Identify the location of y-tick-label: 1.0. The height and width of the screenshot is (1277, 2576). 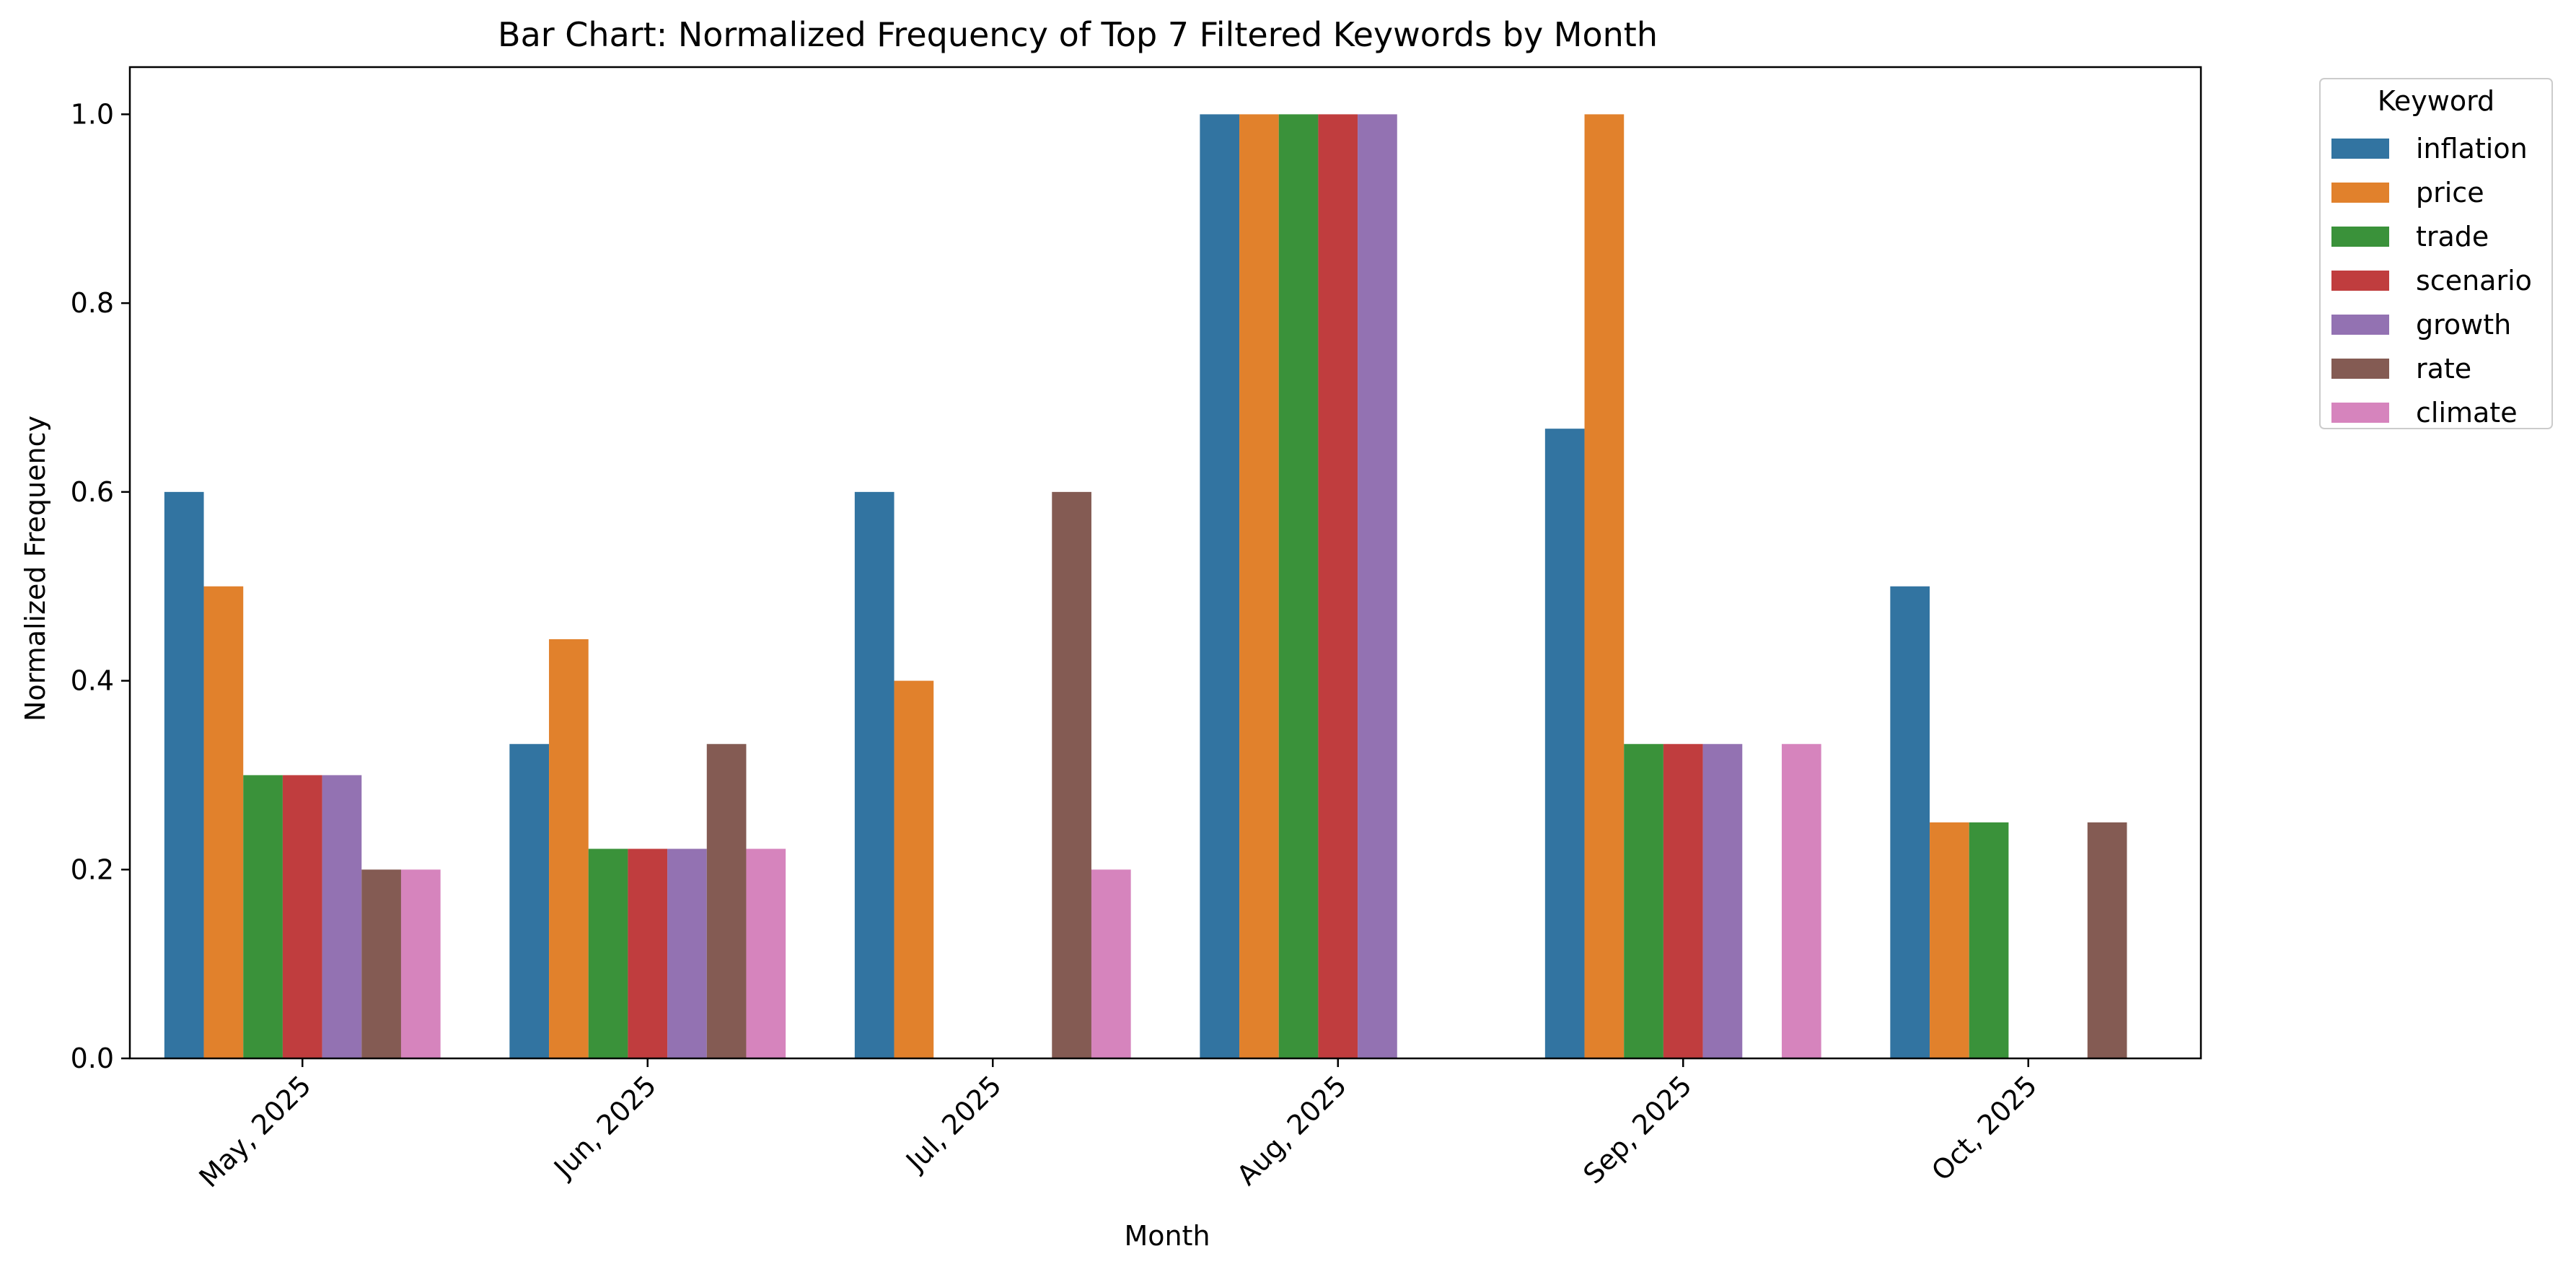
(92, 114).